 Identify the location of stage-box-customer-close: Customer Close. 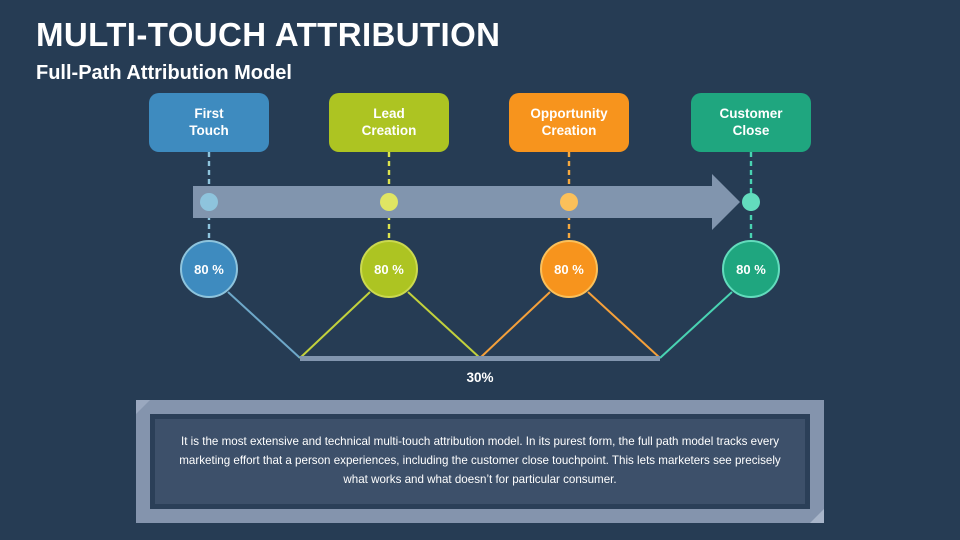
(751, 122).